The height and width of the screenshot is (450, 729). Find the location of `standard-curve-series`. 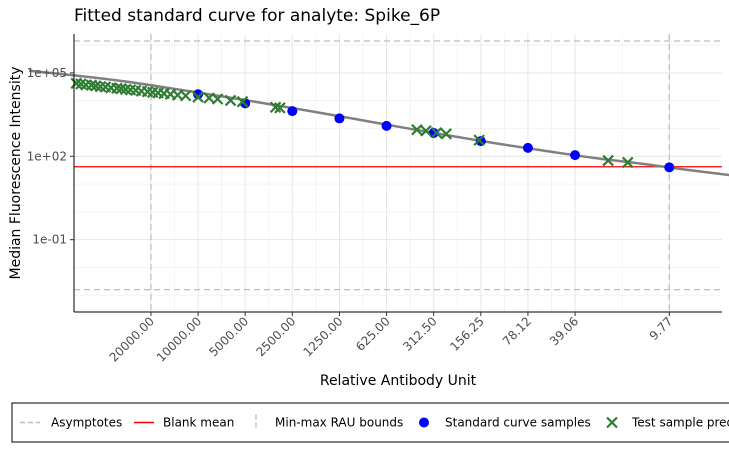

standard-curve-series is located at coordinates (434, 131).